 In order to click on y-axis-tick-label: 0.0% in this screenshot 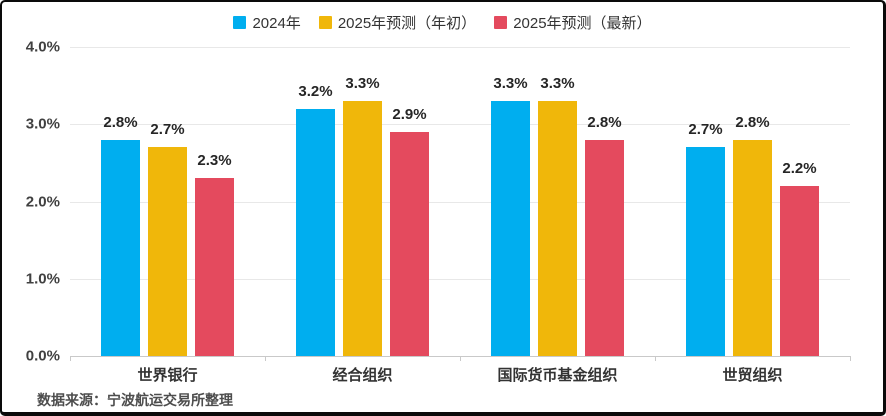, I will do `click(42, 356)`.